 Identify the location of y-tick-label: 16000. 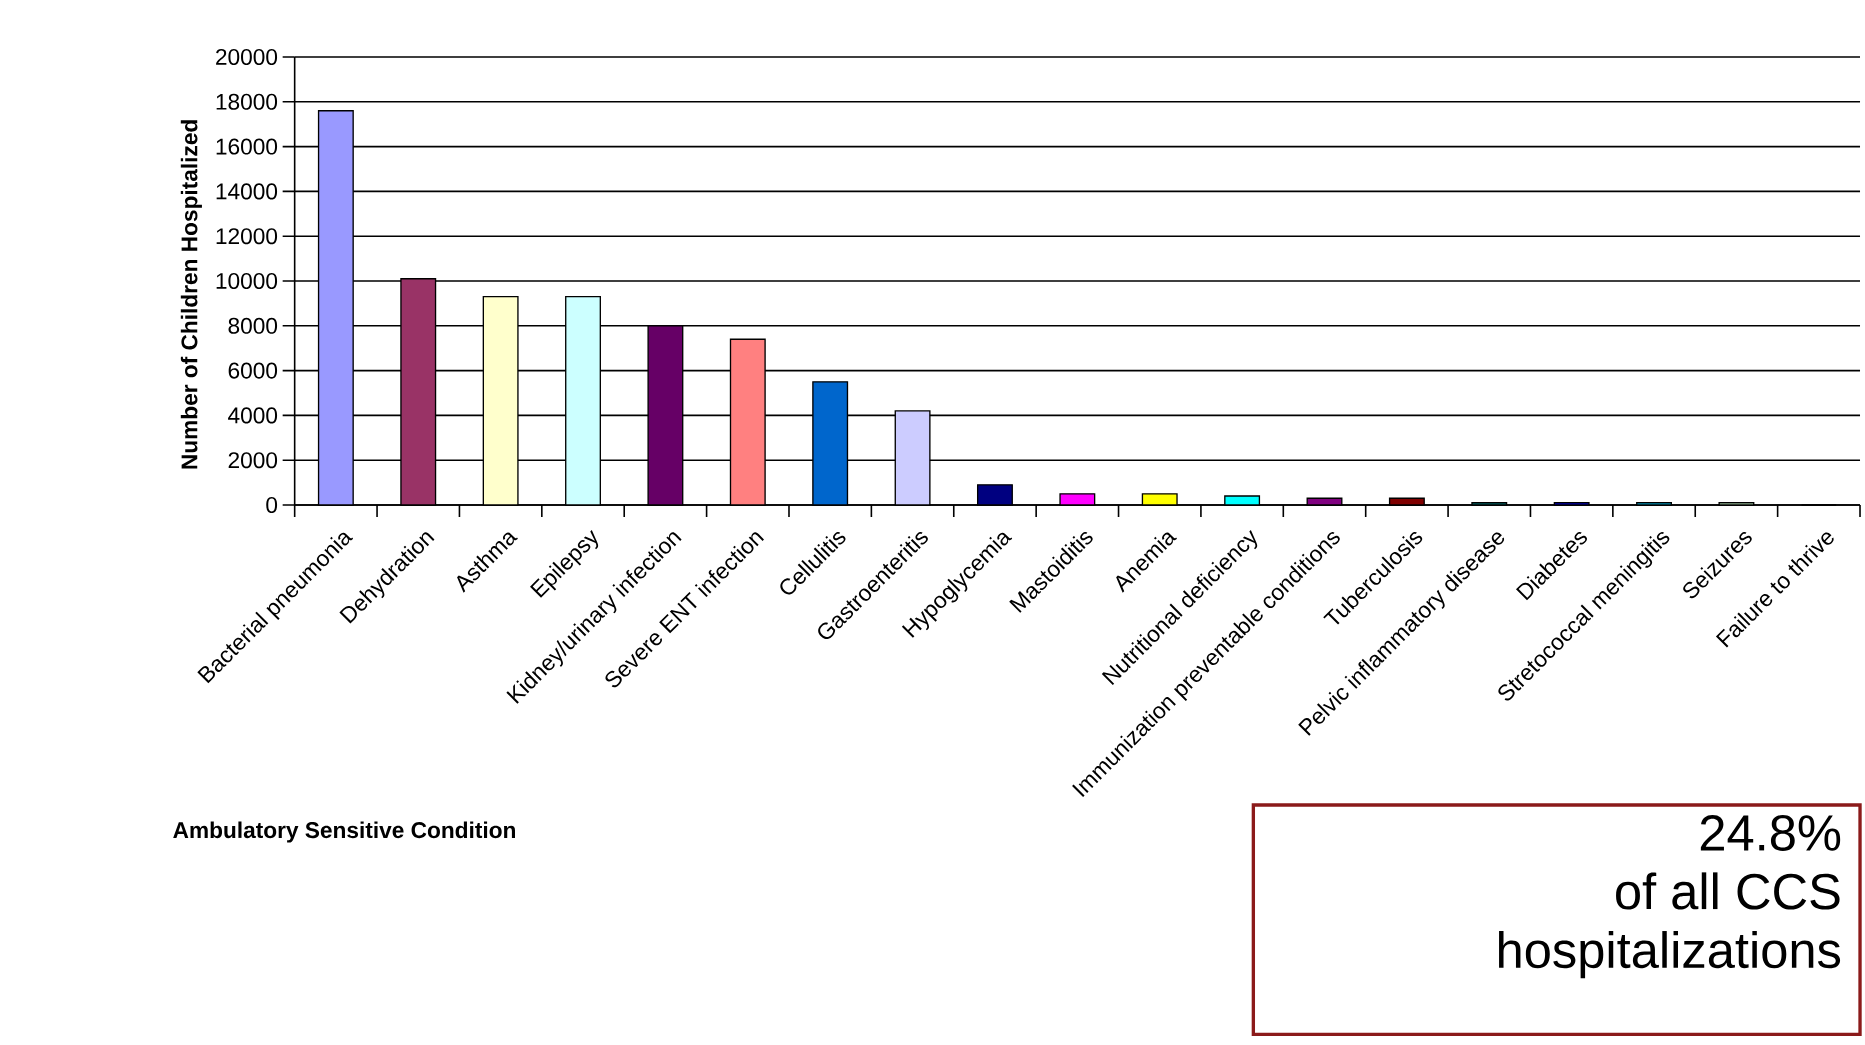
(247, 146).